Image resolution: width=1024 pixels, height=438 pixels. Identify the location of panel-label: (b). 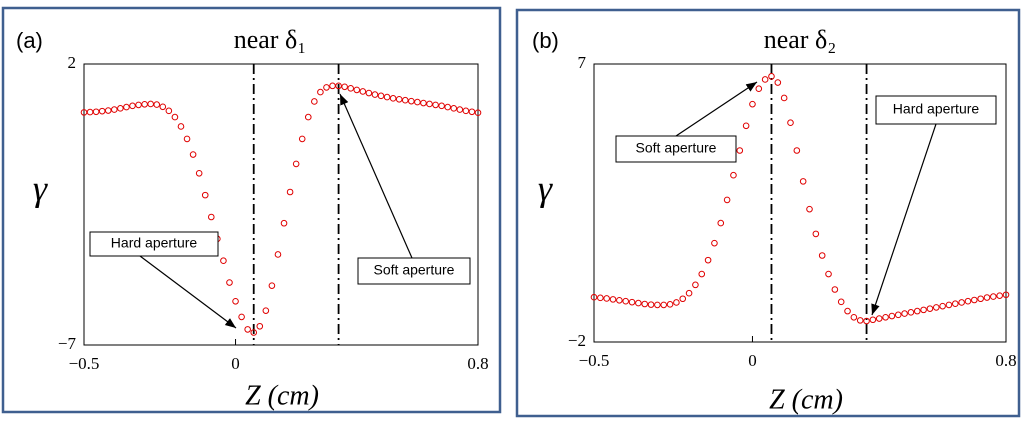
(545, 40).